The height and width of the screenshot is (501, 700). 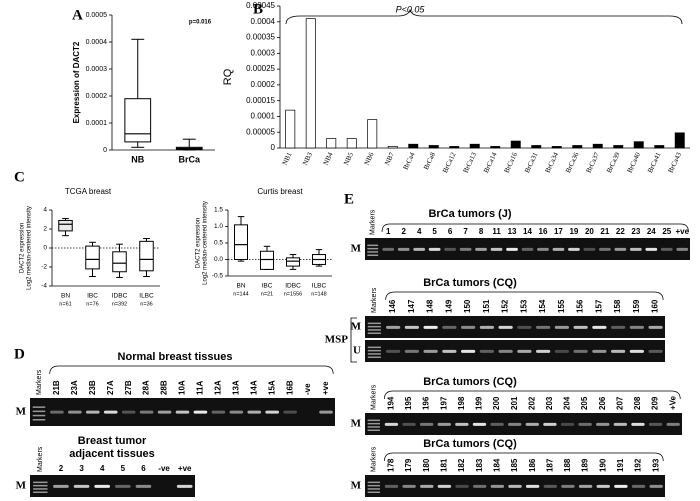 What do you see at coordinates (65, 304) in the screenshot?
I see `x-sublabel: n=61` at bounding box center [65, 304].